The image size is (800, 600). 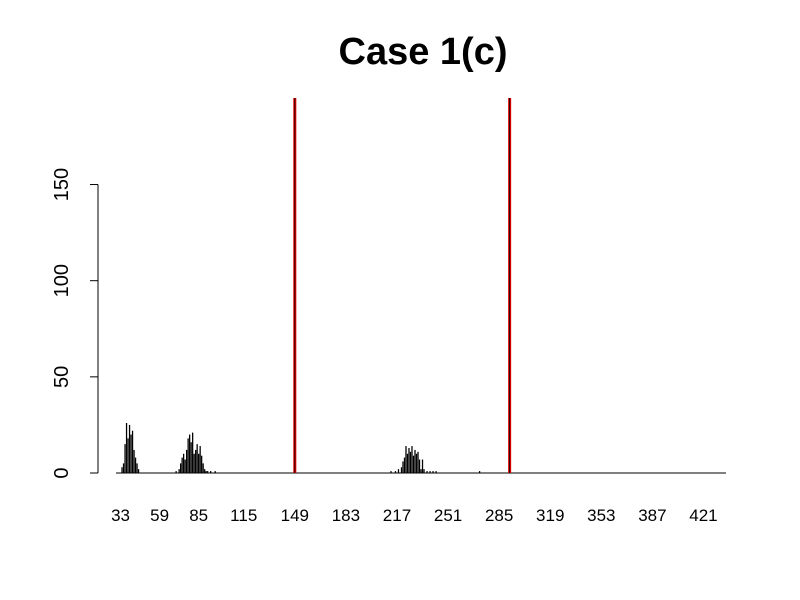 What do you see at coordinates (397, 515) in the screenshot?
I see `x-tick-label: 217` at bounding box center [397, 515].